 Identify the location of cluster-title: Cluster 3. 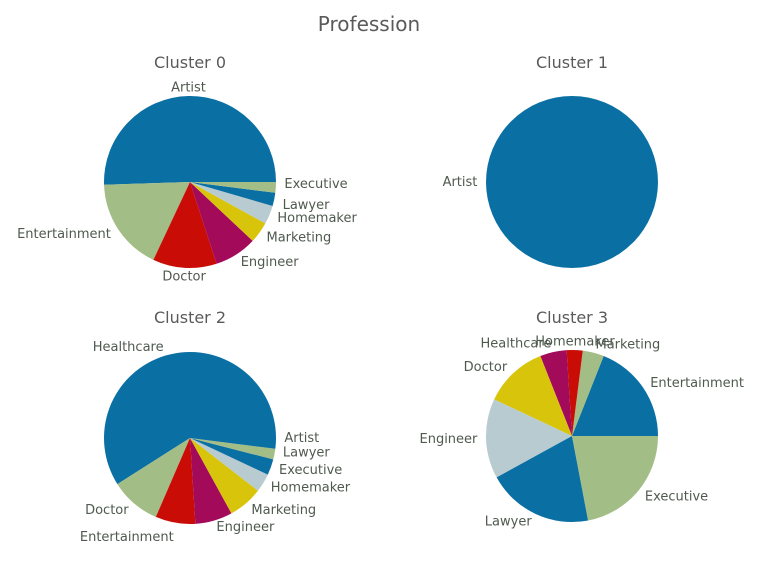
(572, 317).